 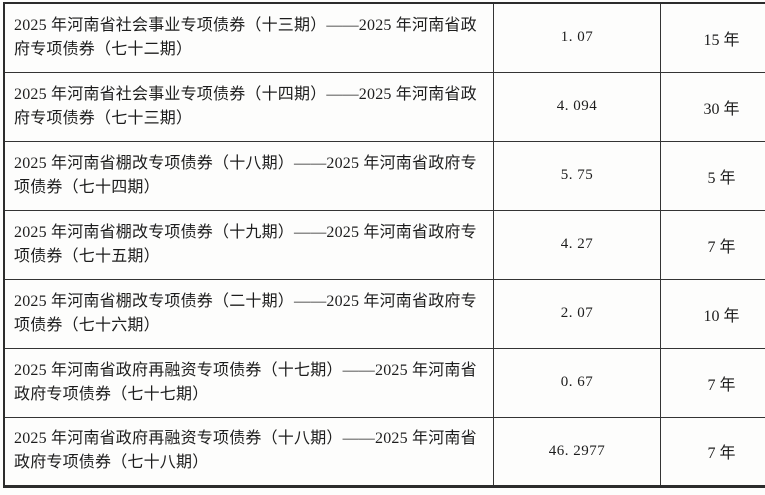 What do you see at coordinates (577, 244) in the screenshot?
I see `amount-cell: 4. 27` at bounding box center [577, 244].